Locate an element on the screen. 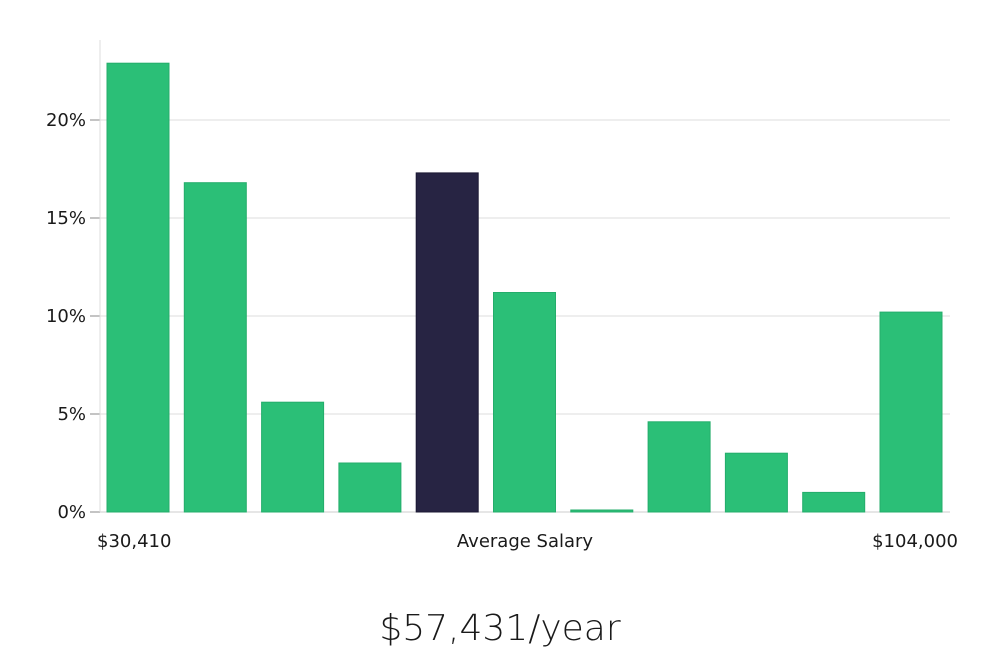 This screenshot has width=1000, height=660. x-axis-max-label: $104,000 is located at coordinates (915, 541).